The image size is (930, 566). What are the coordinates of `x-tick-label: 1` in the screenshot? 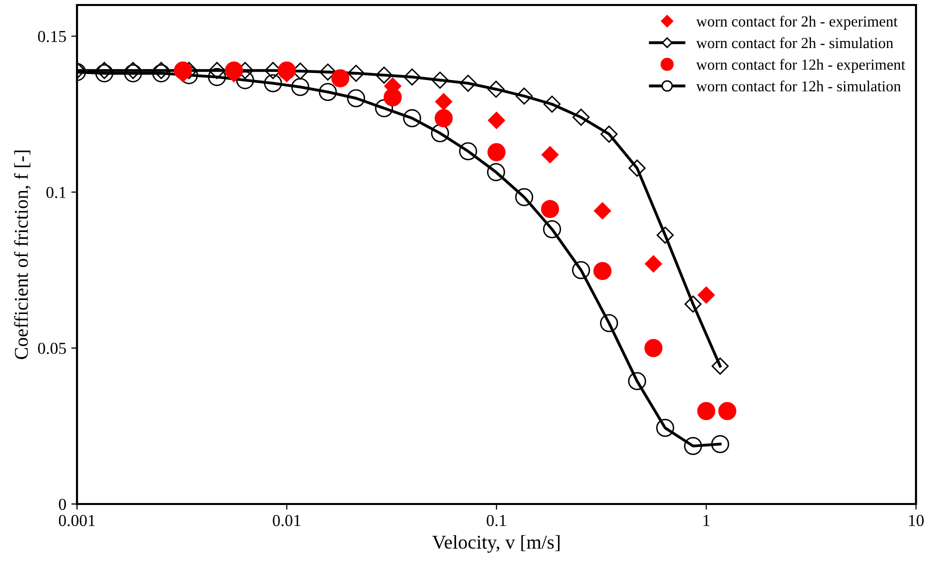 It's located at (707, 520).